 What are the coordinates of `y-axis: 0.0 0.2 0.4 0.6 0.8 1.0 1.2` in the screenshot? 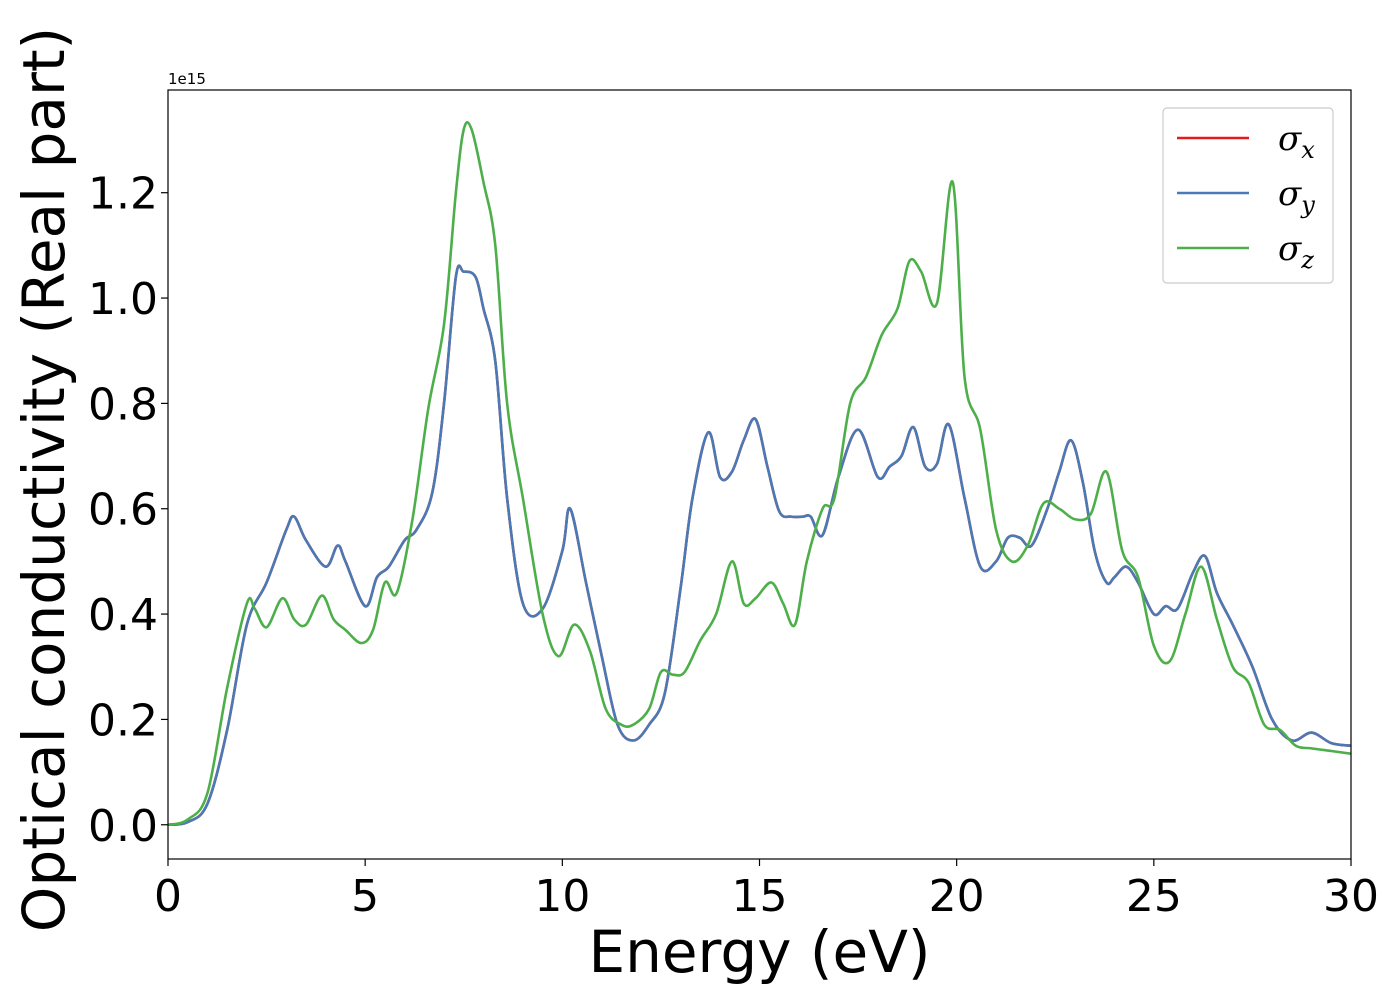 It's located at (128, 510).